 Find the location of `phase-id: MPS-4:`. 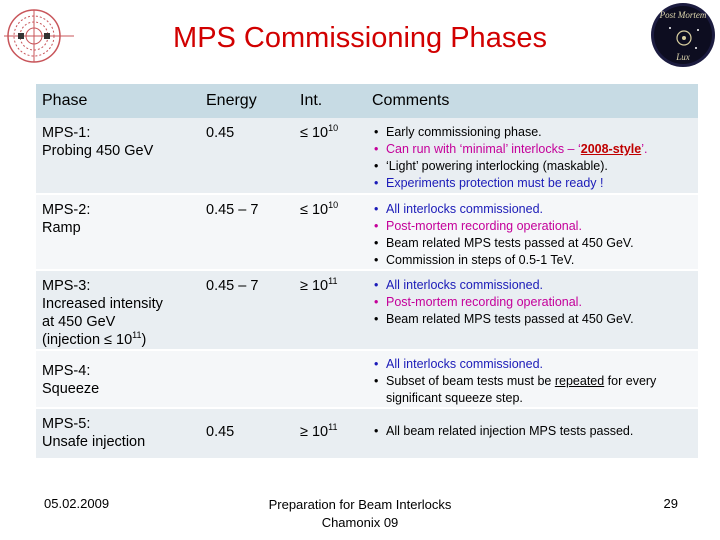

phase-id: MPS-4: is located at coordinates (66, 371).